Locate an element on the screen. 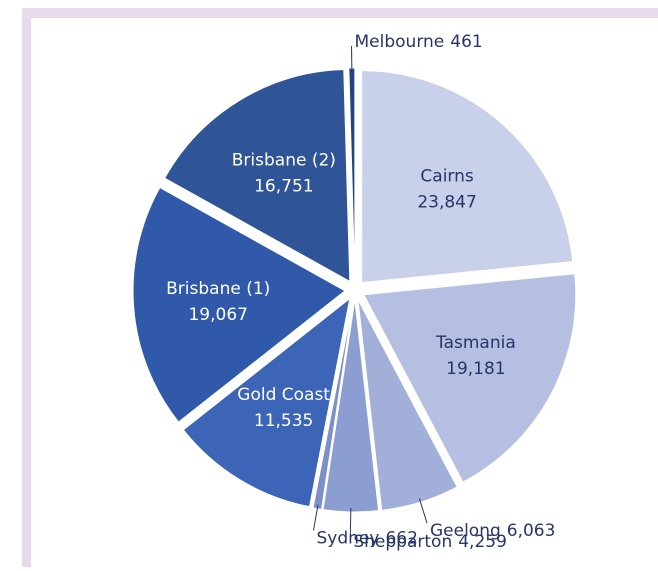  slice-value: 19,067 is located at coordinates (217, 315).